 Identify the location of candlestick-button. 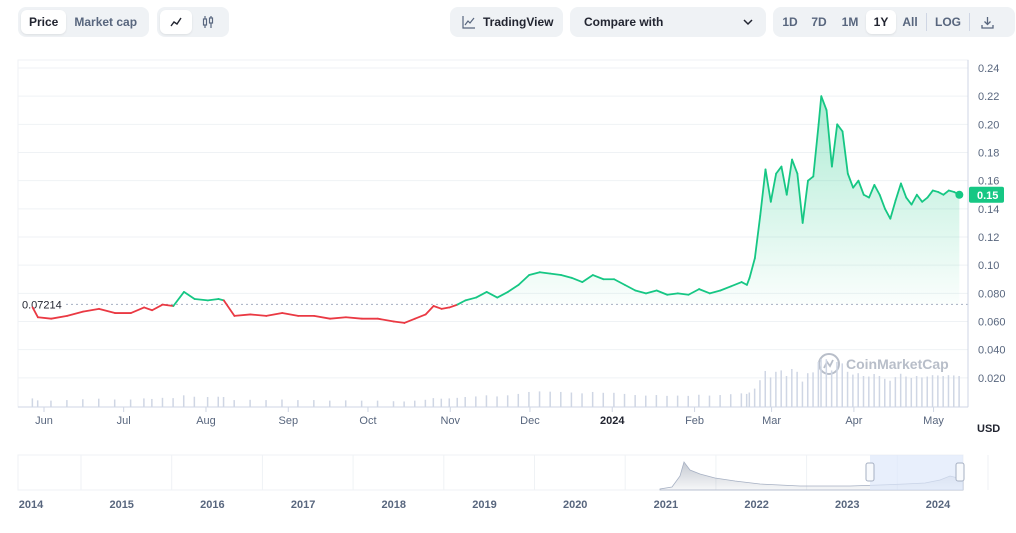
(208, 22).